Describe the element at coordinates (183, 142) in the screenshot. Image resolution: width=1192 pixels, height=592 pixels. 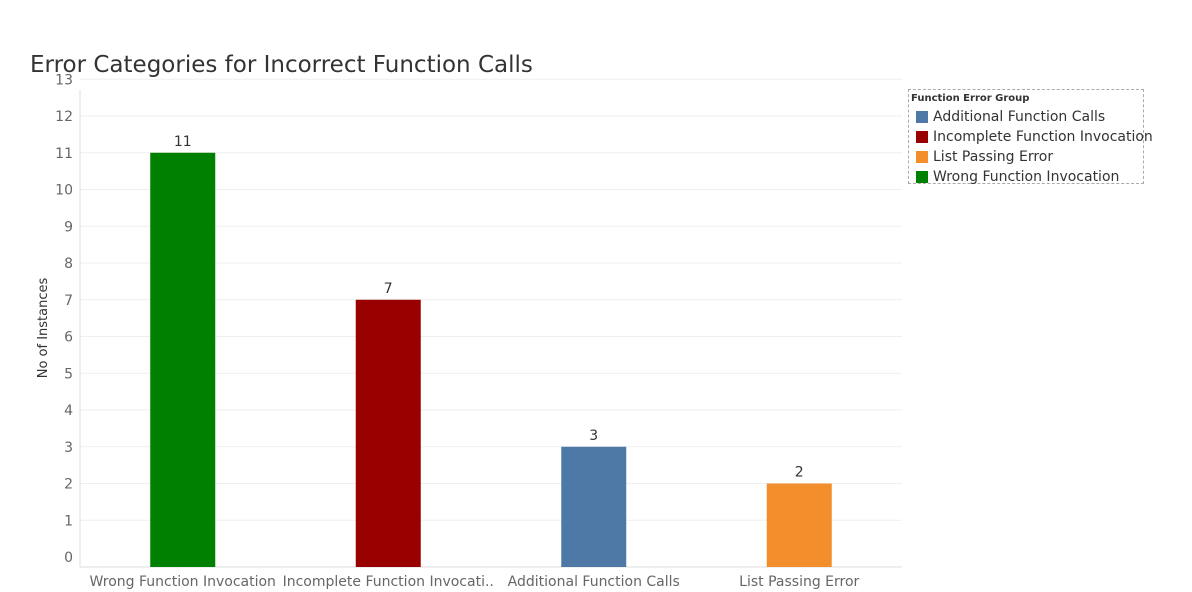
I see `data-label: 11` at that location.